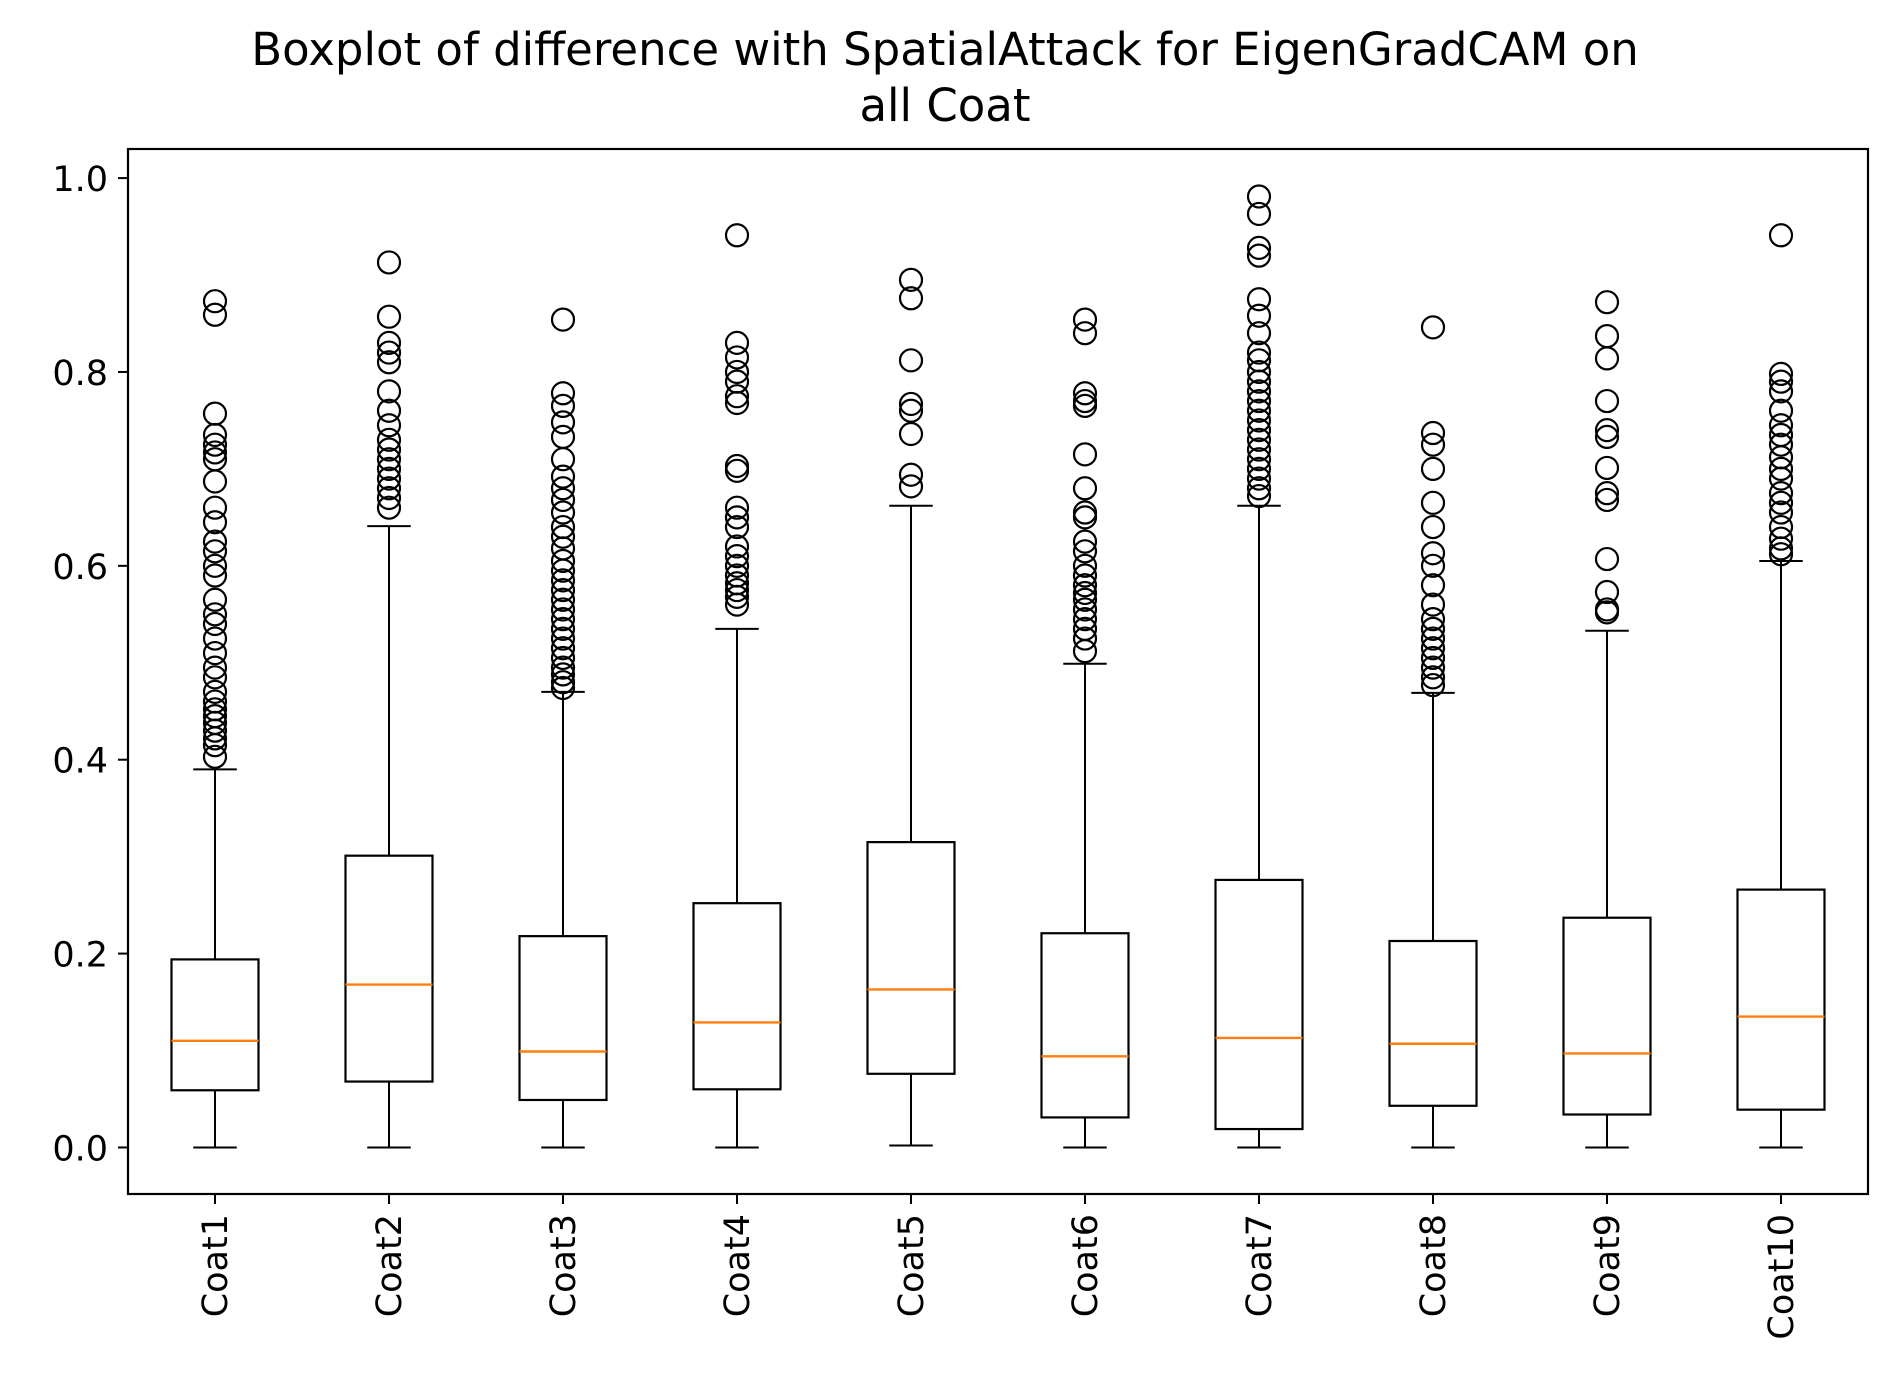 The image size is (1890, 1398). Describe the element at coordinates (80, 956) in the screenshot. I see `y-tick-label: 0.2` at that location.